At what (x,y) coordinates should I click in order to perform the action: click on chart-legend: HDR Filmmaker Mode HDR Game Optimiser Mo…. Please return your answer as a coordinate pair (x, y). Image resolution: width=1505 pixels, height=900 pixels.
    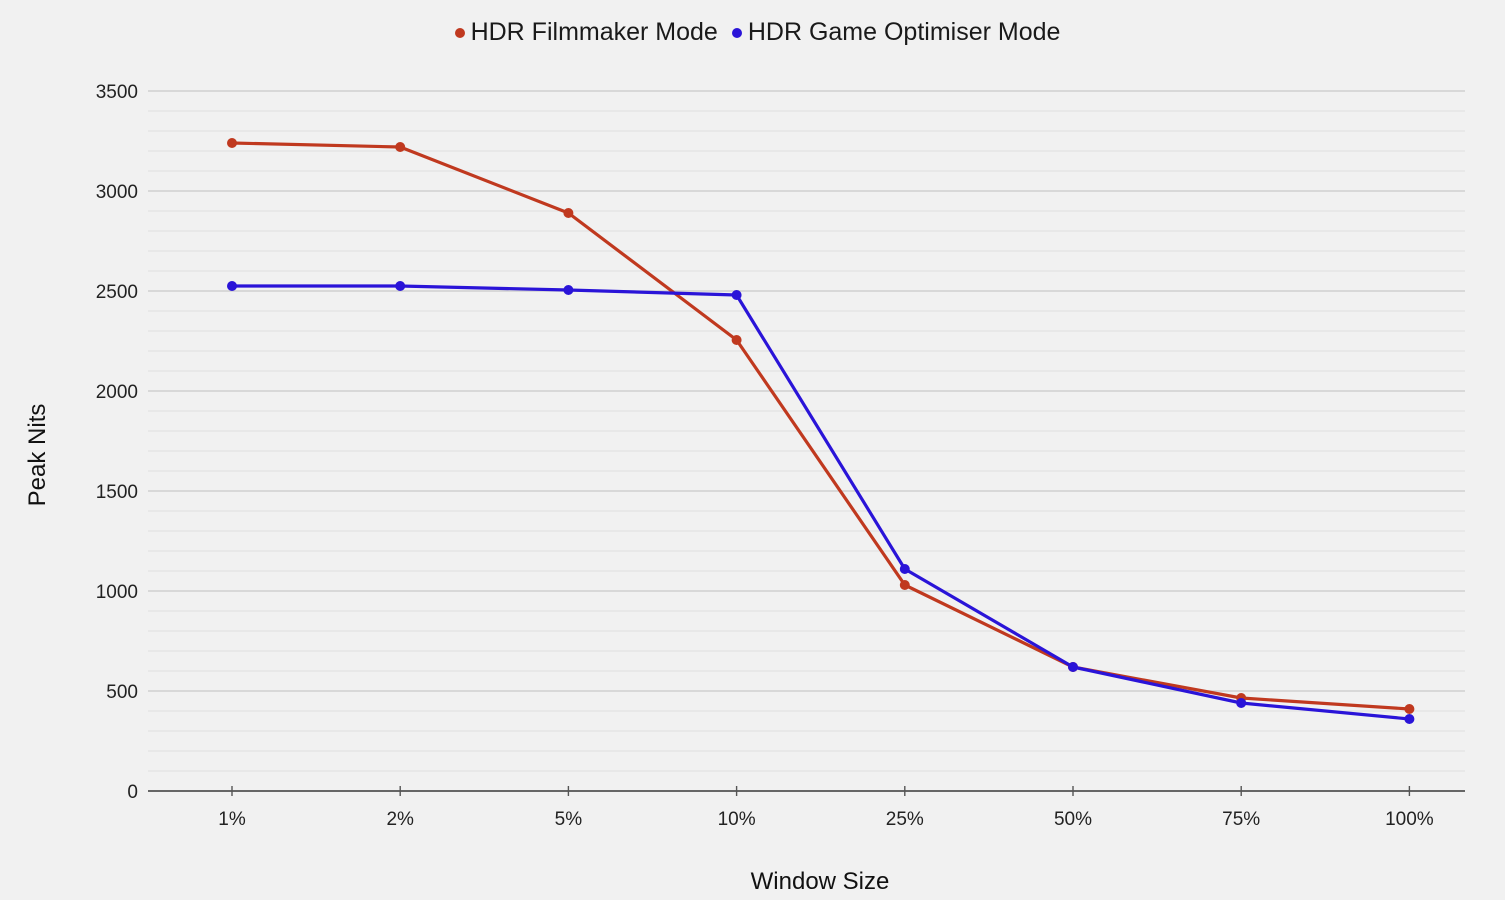
    Looking at the image, I should click on (752, 32).